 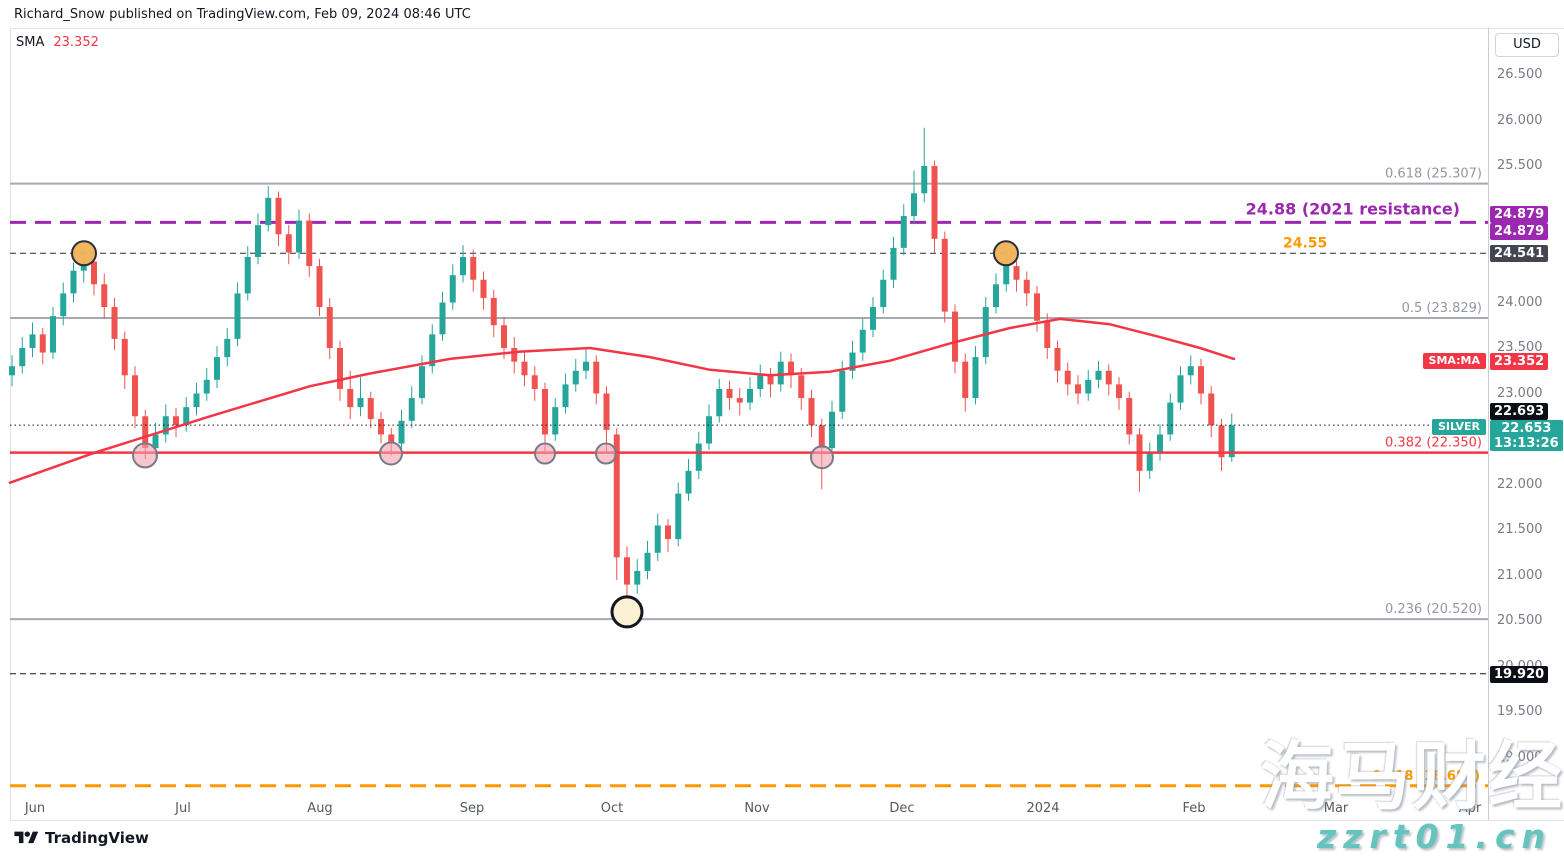 What do you see at coordinates (1527, 45) in the screenshot?
I see `currency-button: USD` at bounding box center [1527, 45].